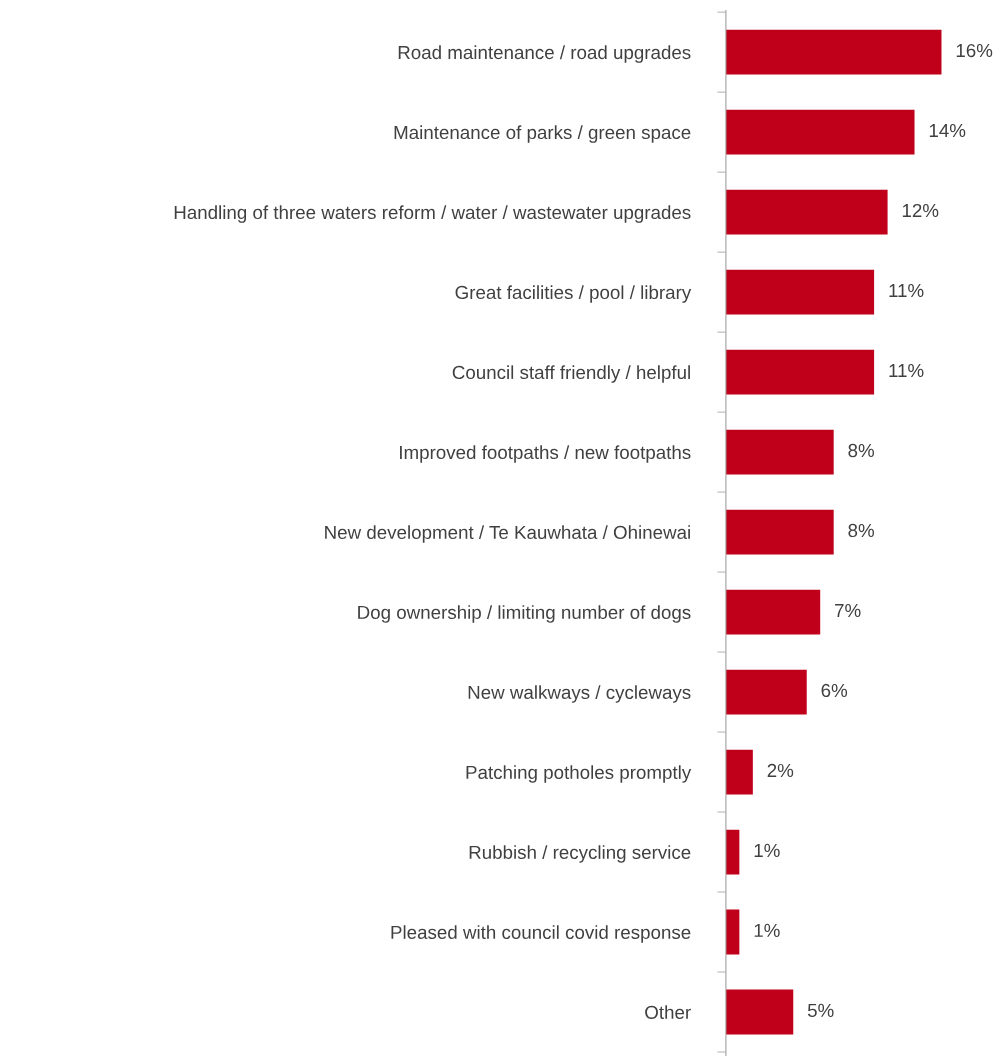 This screenshot has height=1056, width=1004. What do you see at coordinates (571, 374) in the screenshot?
I see `y-tick-label: Council staff friendly / helpful` at bounding box center [571, 374].